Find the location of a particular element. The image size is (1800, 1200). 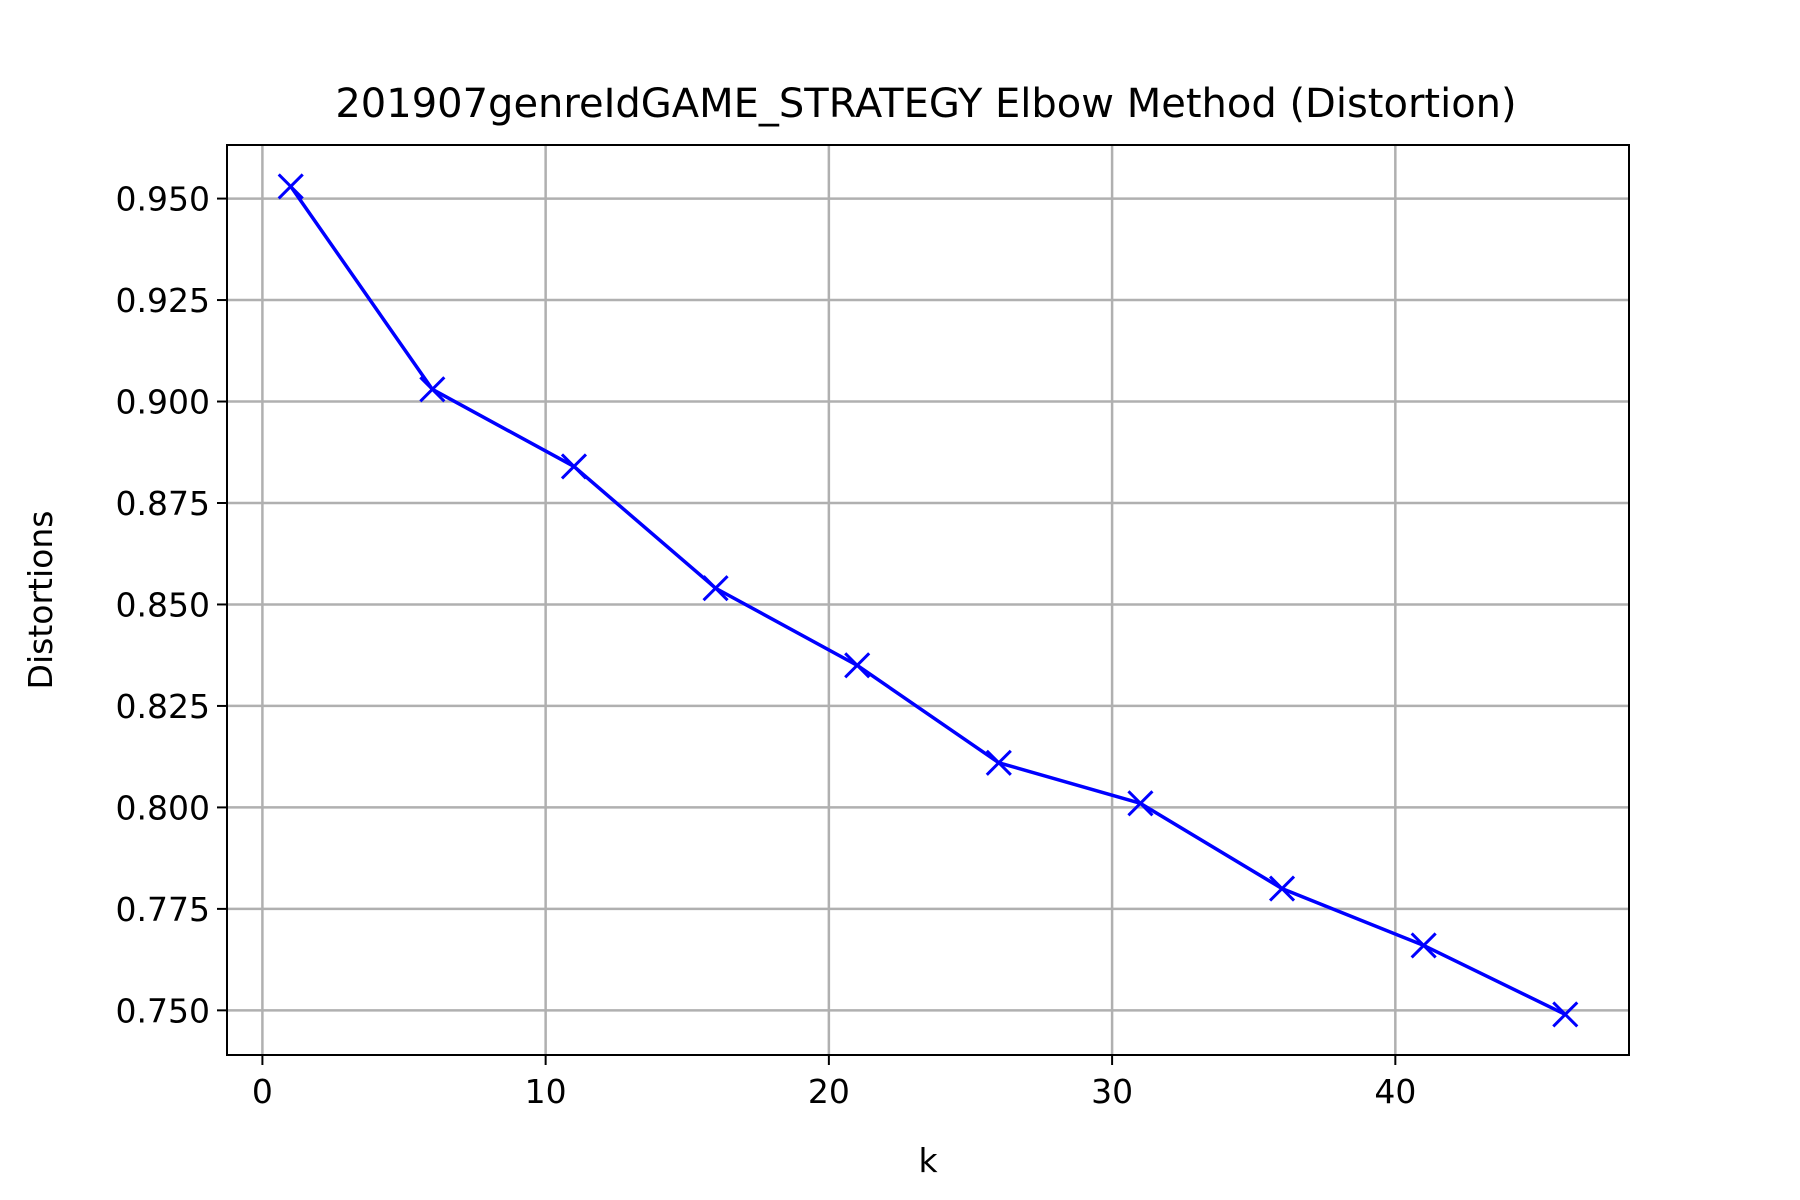

y-tick-label: 0.900 is located at coordinates (163, 402).